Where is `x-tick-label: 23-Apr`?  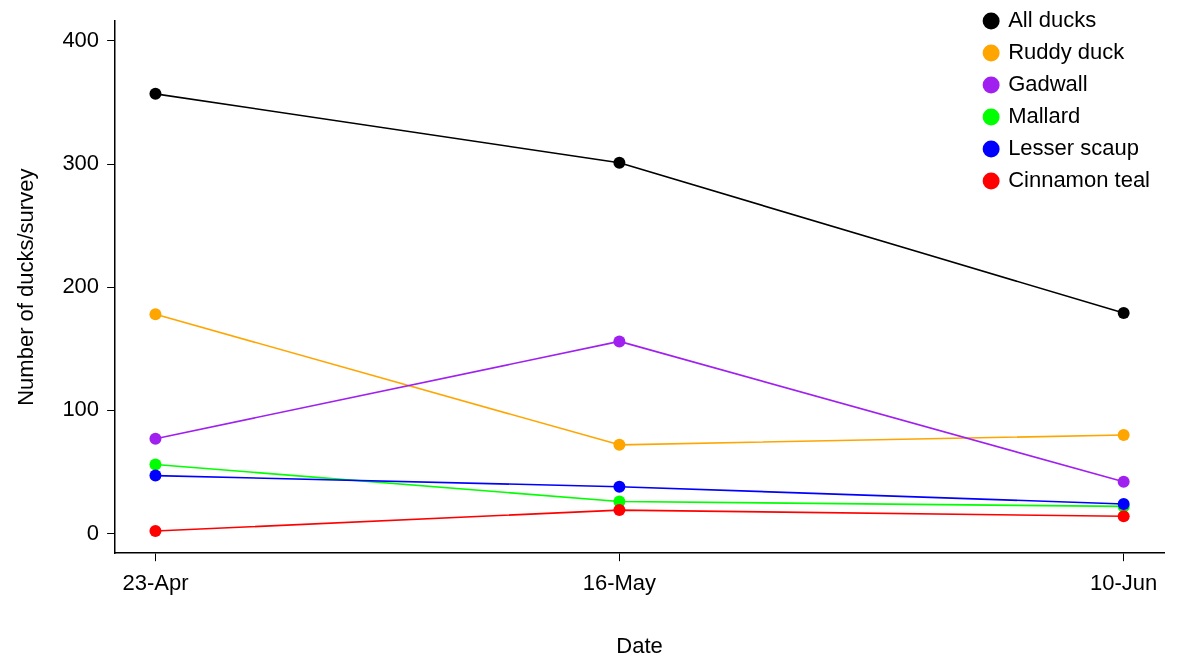
x-tick-label: 23-Apr is located at coordinates (155, 583).